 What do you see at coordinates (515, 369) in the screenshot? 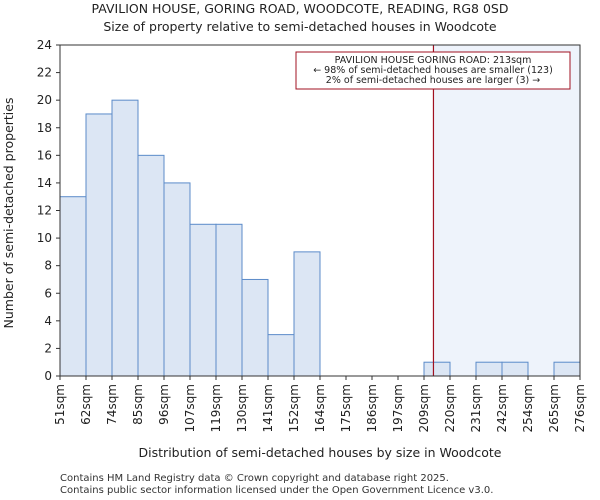
I see `bar-242sqm` at bounding box center [515, 369].